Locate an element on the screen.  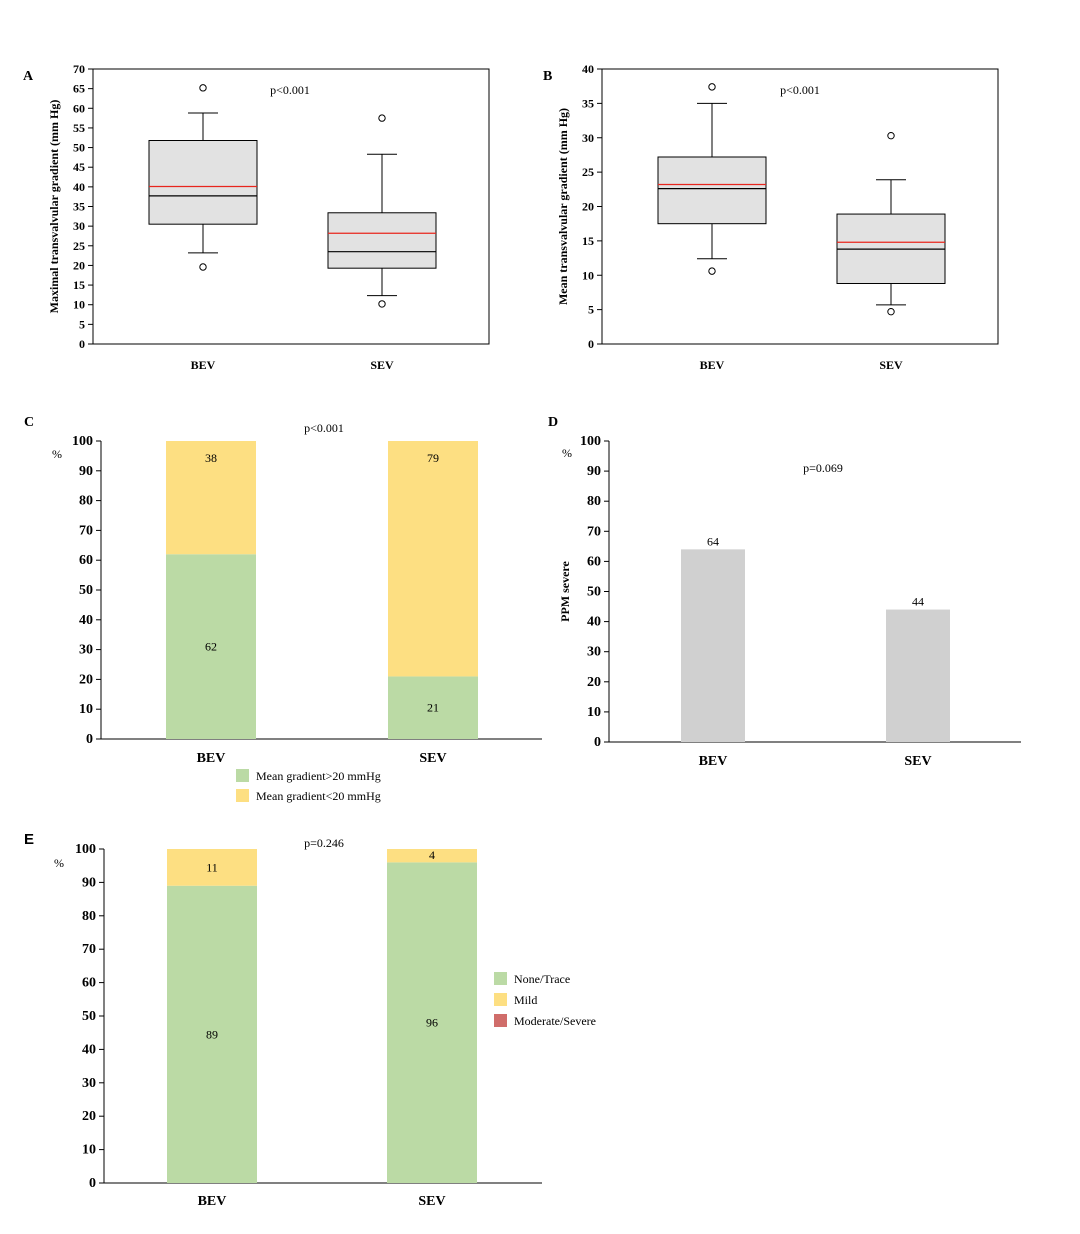
panel-b-y-axis-label: Mean transvalvular gradient (mm Hg) is located at coordinates (563, 206).